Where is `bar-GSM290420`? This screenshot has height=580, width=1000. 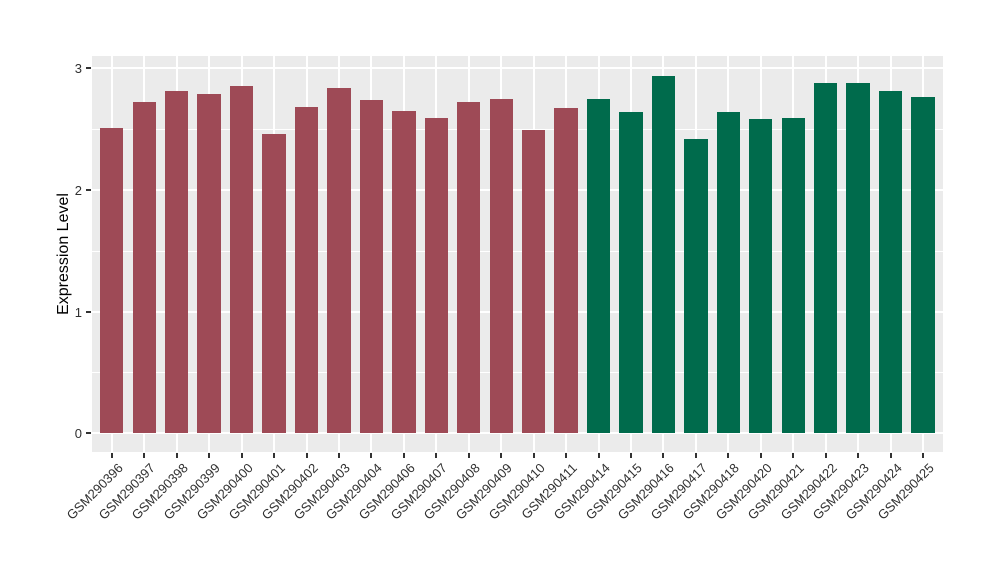 bar-GSM290420 is located at coordinates (761, 276).